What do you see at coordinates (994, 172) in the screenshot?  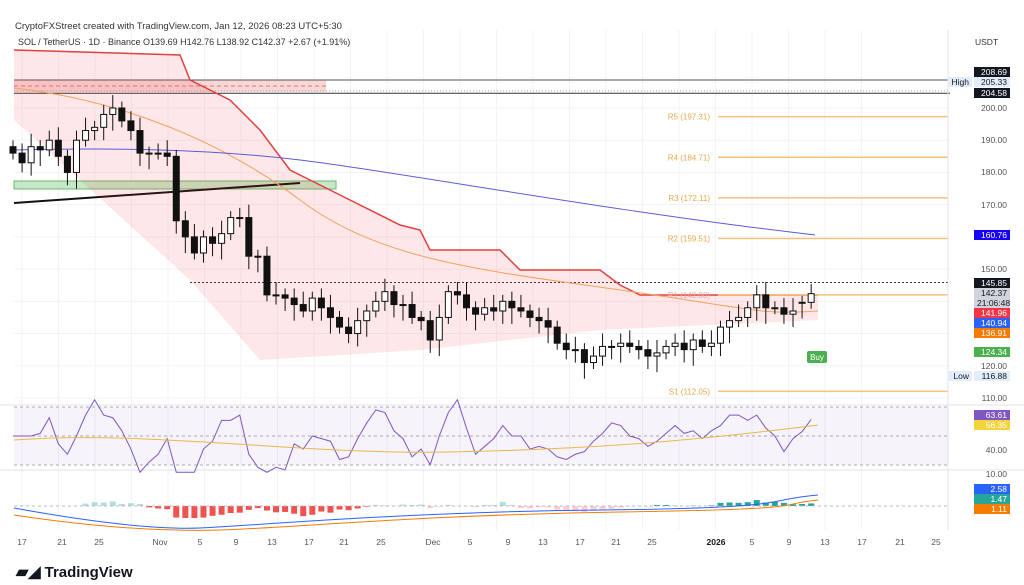 I see `y-tick-label: 180.00` at bounding box center [994, 172].